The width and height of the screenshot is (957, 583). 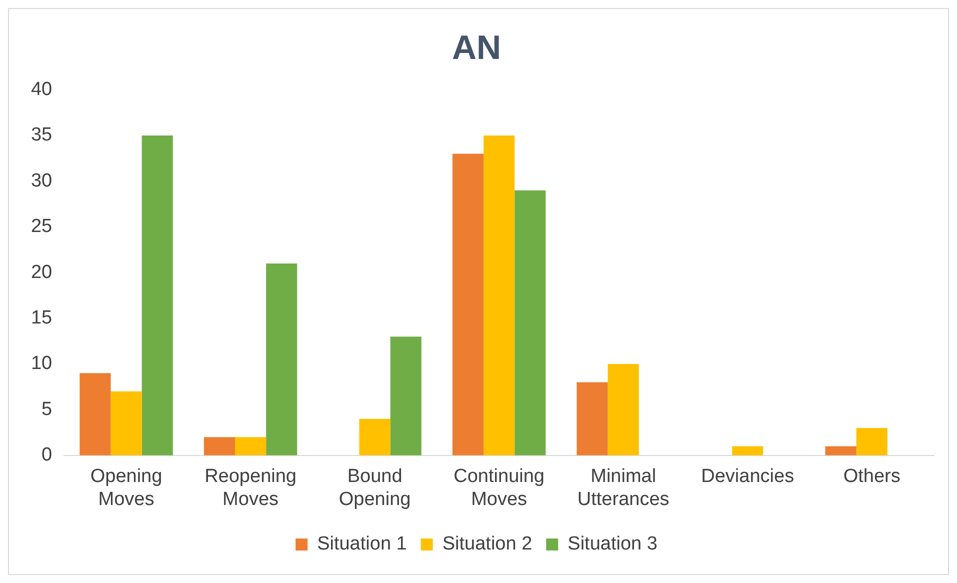 What do you see at coordinates (871, 477) in the screenshot?
I see `x-tick-label: Others` at bounding box center [871, 477].